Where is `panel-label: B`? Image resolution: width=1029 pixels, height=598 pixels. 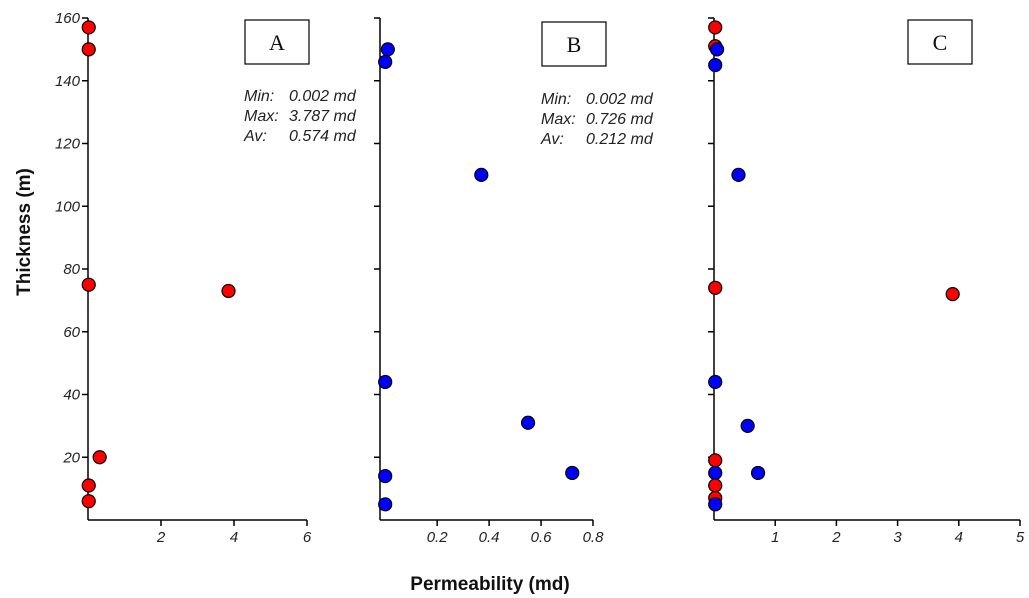
panel-label: B is located at coordinates (574, 44).